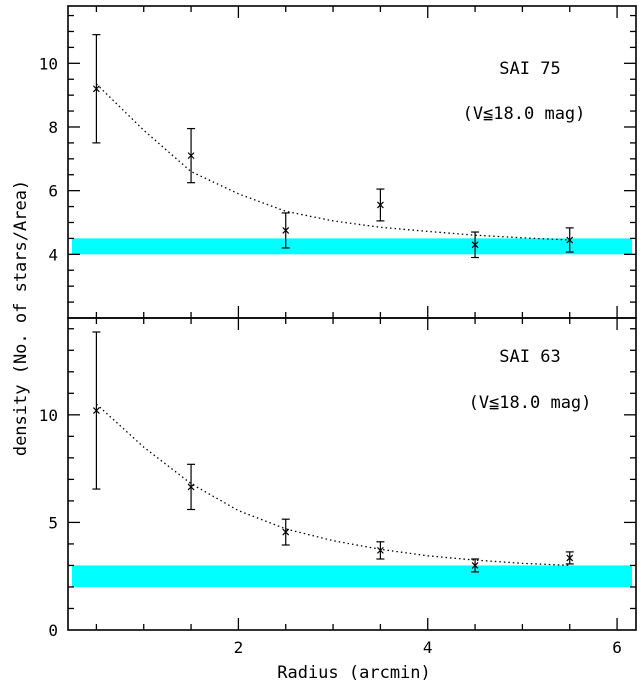 This screenshot has height=687, width=641. What do you see at coordinates (53, 522) in the screenshot?
I see `bottom-y-tick-label: 5` at bounding box center [53, 522].